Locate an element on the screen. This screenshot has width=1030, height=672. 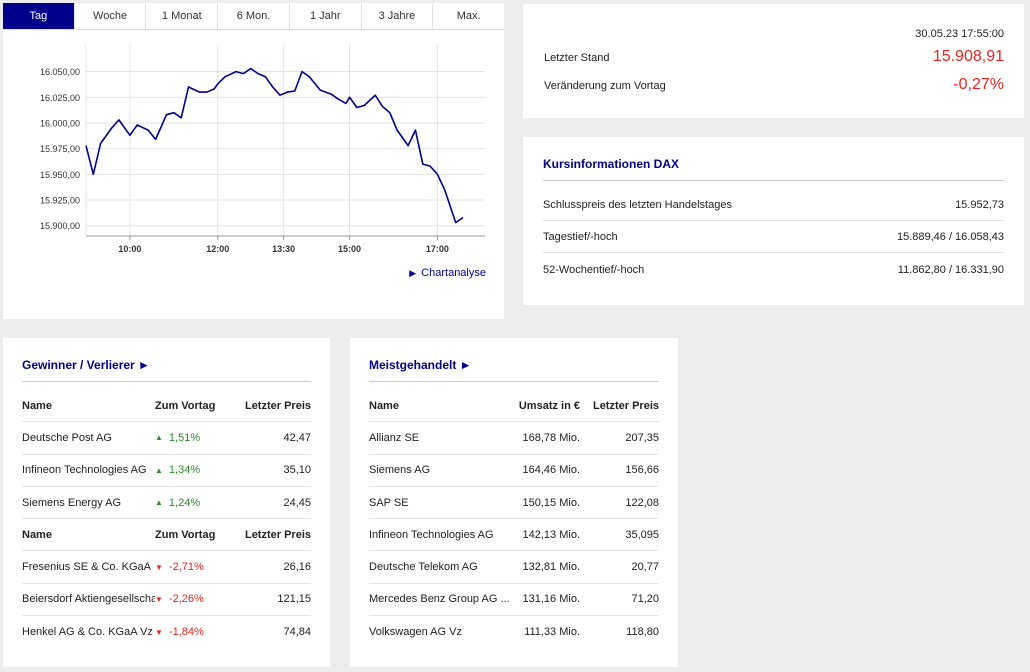
stock-name: Siemens Energy AG is located at coordinates (72, 502).